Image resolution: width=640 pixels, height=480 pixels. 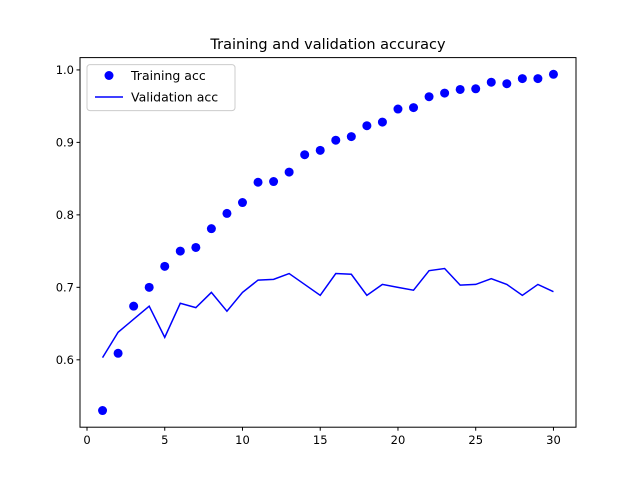 I want to click on x-tick-label: 30, so click(x=553, y=440).